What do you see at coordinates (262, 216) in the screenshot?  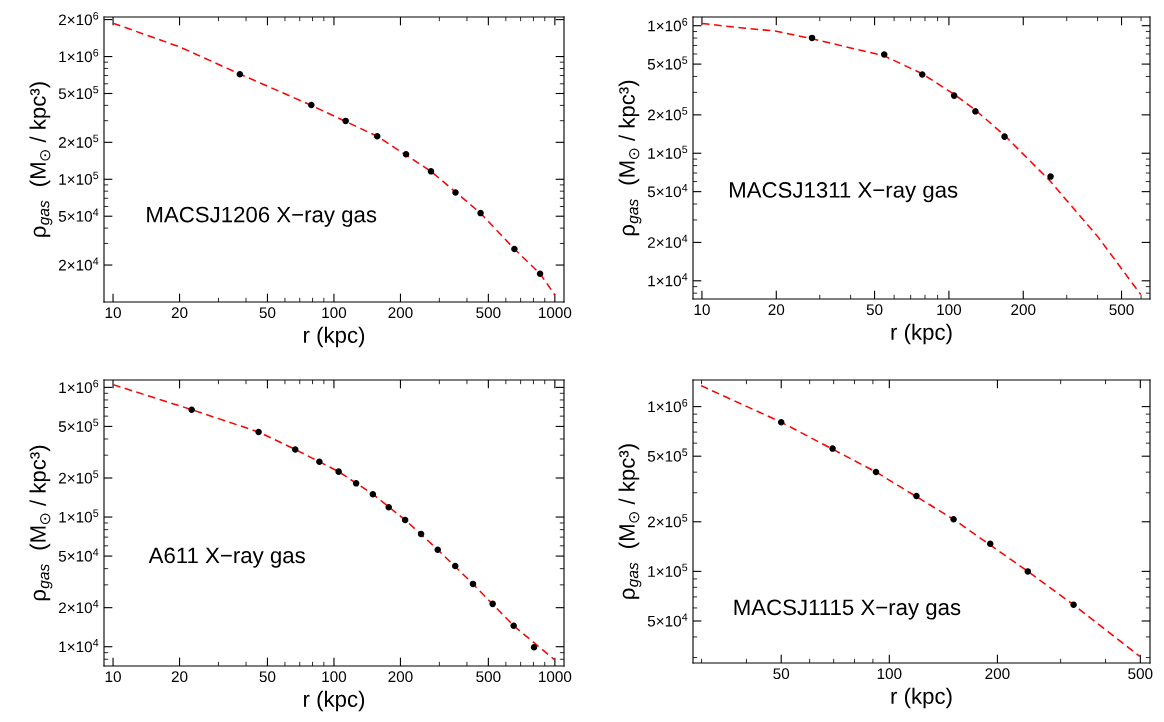 I see `annotation: MACSJ1206 X−ray gas` at bounding box center [262, 216].